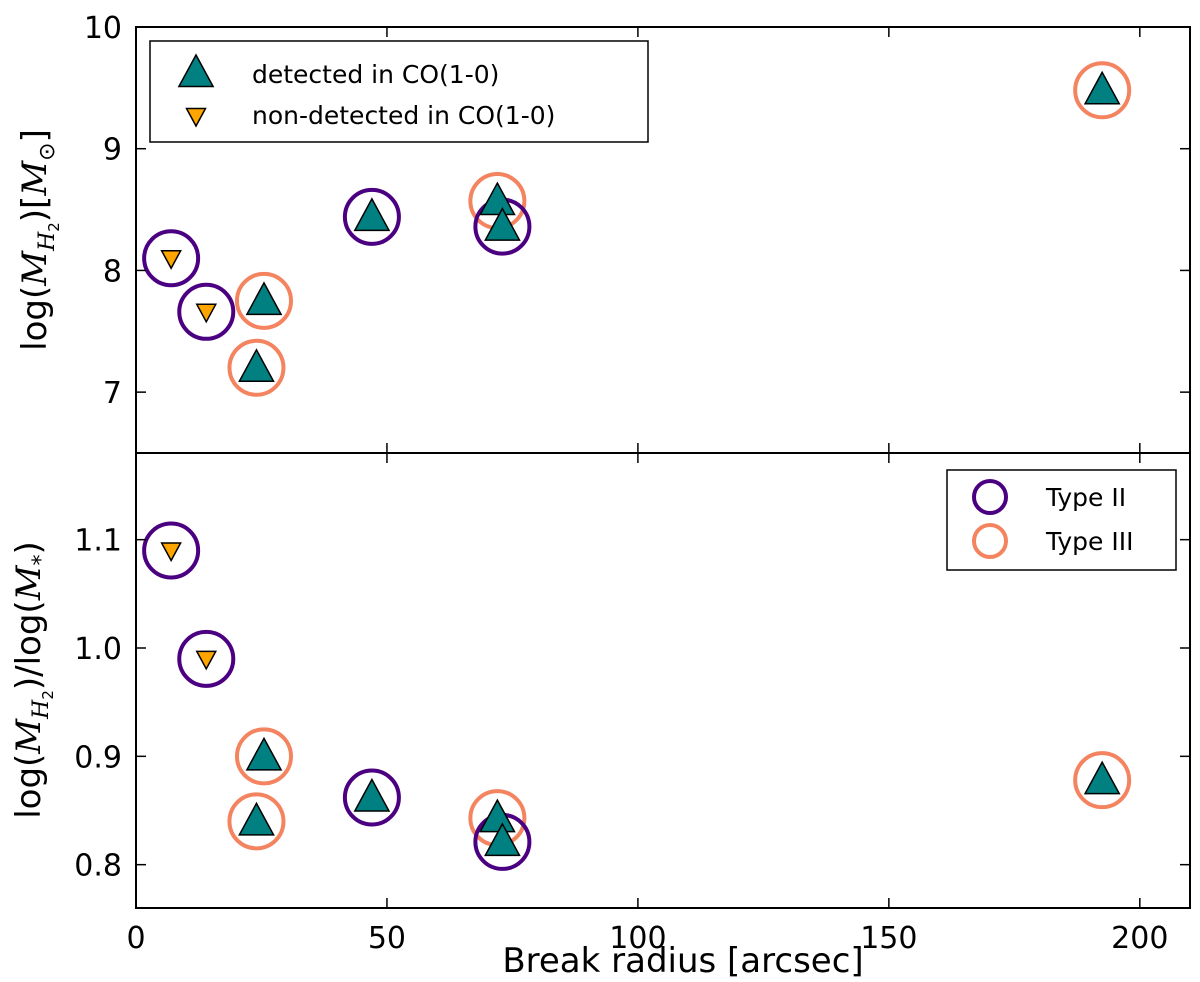  I want to click on legend-types: Type II Type III, so click(1061, 520).